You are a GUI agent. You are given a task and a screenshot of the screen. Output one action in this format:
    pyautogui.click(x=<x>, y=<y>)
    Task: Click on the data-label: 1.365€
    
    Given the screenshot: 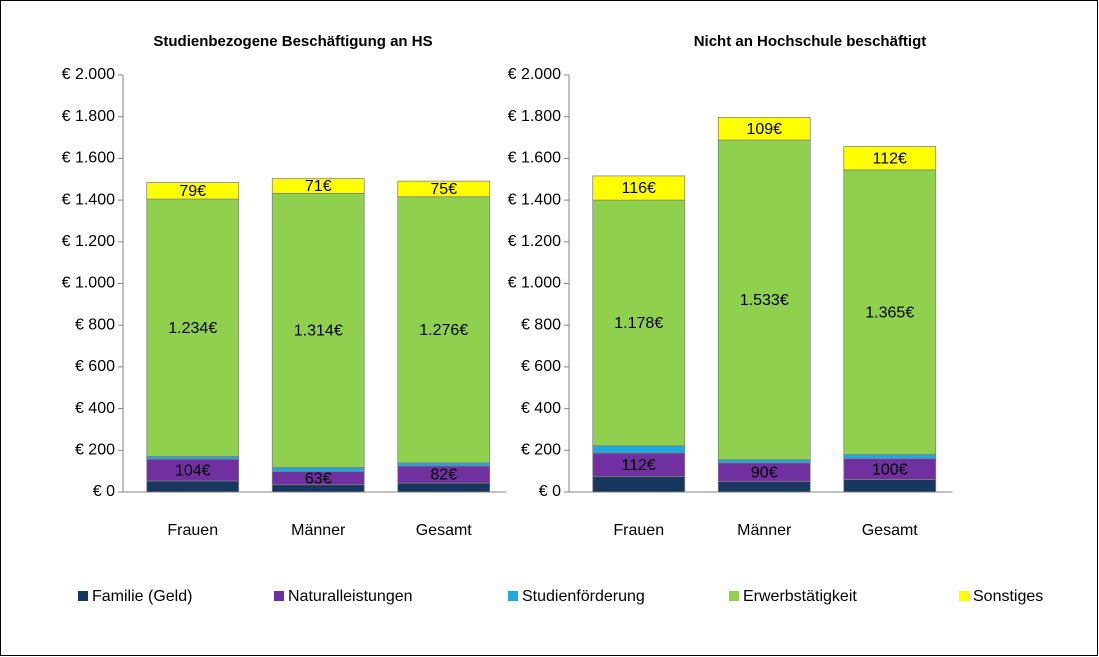 What is the action you would take?
    pyautogui.click(x=889, y=312)
    